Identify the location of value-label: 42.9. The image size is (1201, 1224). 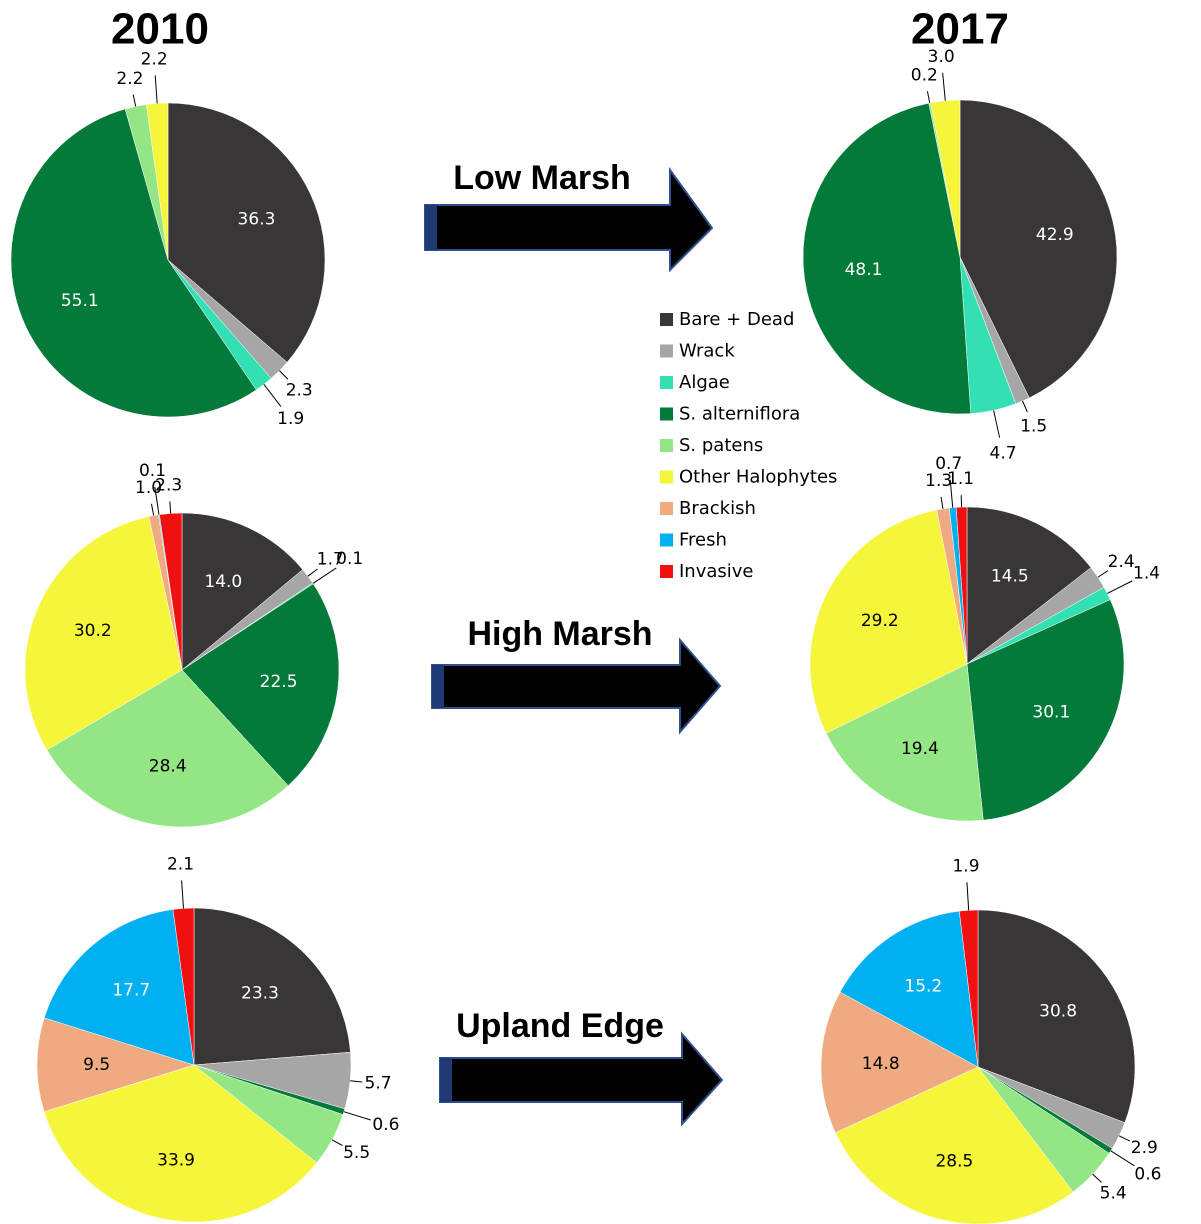
(1055, 235).